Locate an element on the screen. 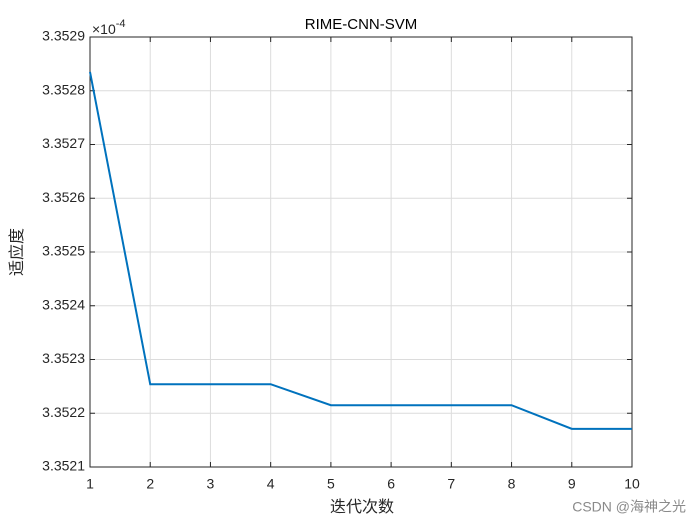 The height and width of the screenshot is (525, 700). x-tick-label: 2 is located at coordinates (150, 484).